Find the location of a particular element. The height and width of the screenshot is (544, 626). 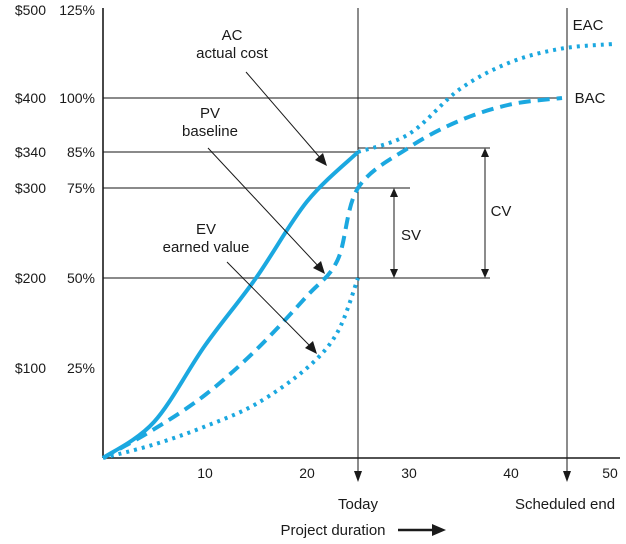

y-tick-percent: 50% is located at coordinates (81, 278).